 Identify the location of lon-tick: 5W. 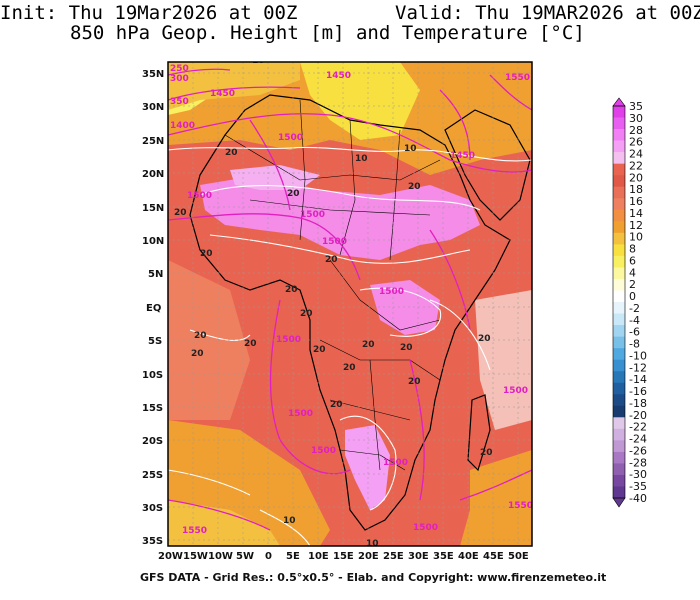
(245, 556).